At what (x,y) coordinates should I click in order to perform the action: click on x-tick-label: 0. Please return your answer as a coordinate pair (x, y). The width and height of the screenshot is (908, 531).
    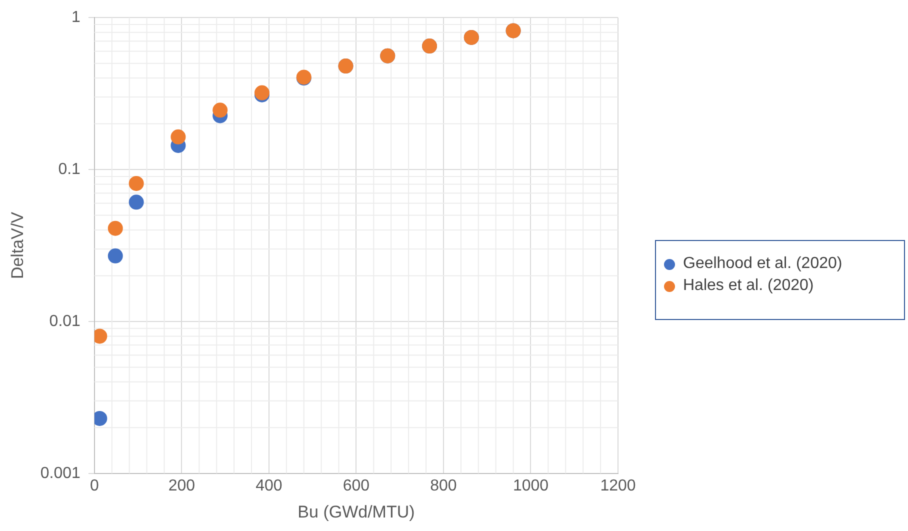
    Looking at the image, I should click on (94, 485).